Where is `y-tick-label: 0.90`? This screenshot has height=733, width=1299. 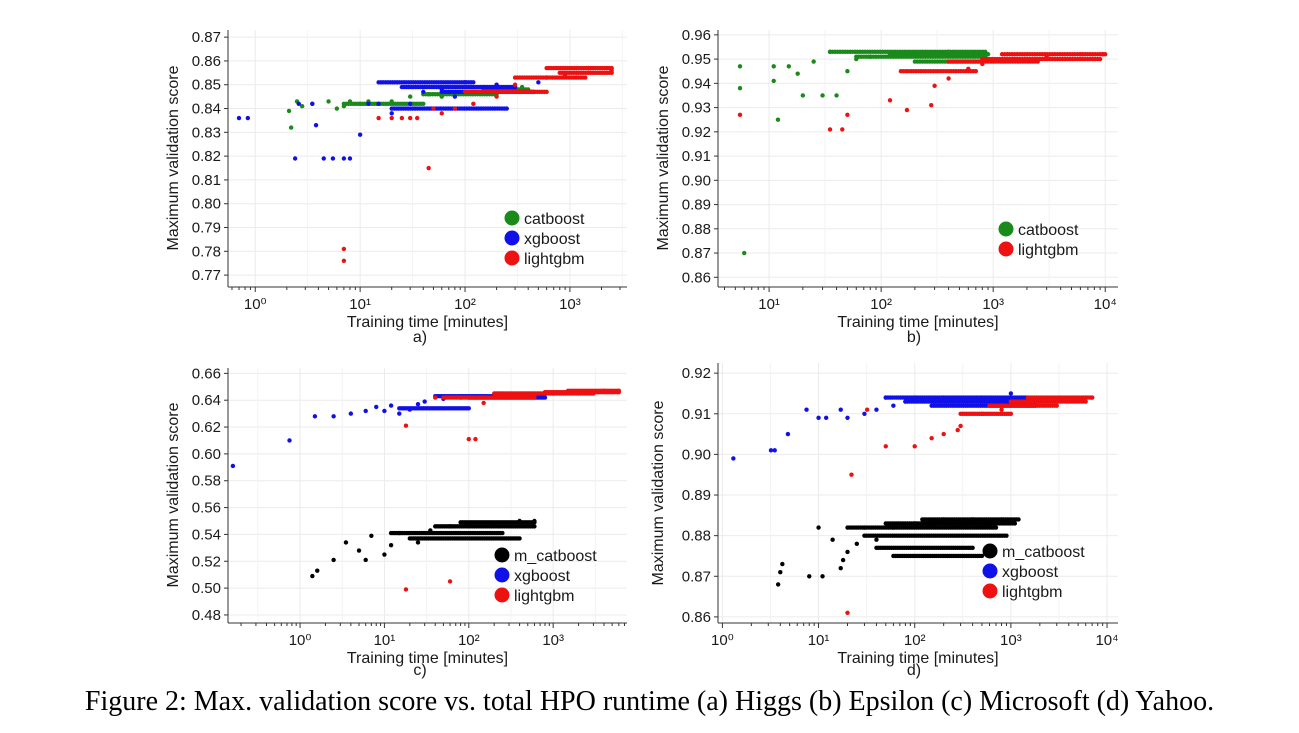
y-tick-label: 0.90 is located at coordinates (696, 454).